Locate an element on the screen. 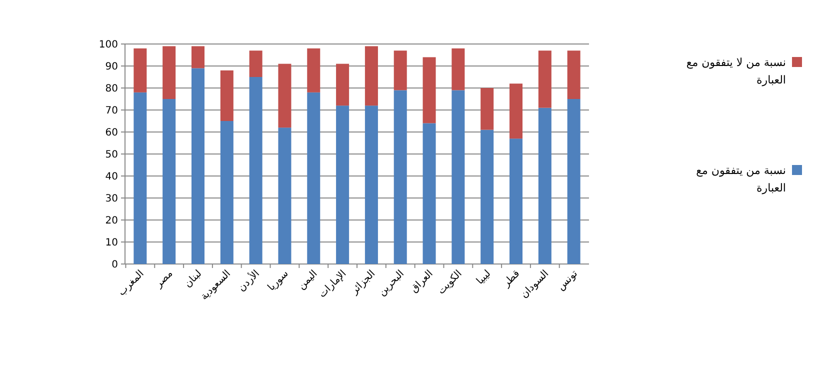 The image size is (834, 392). x-tick-label: البحرين is located at coordinates (391, 283).